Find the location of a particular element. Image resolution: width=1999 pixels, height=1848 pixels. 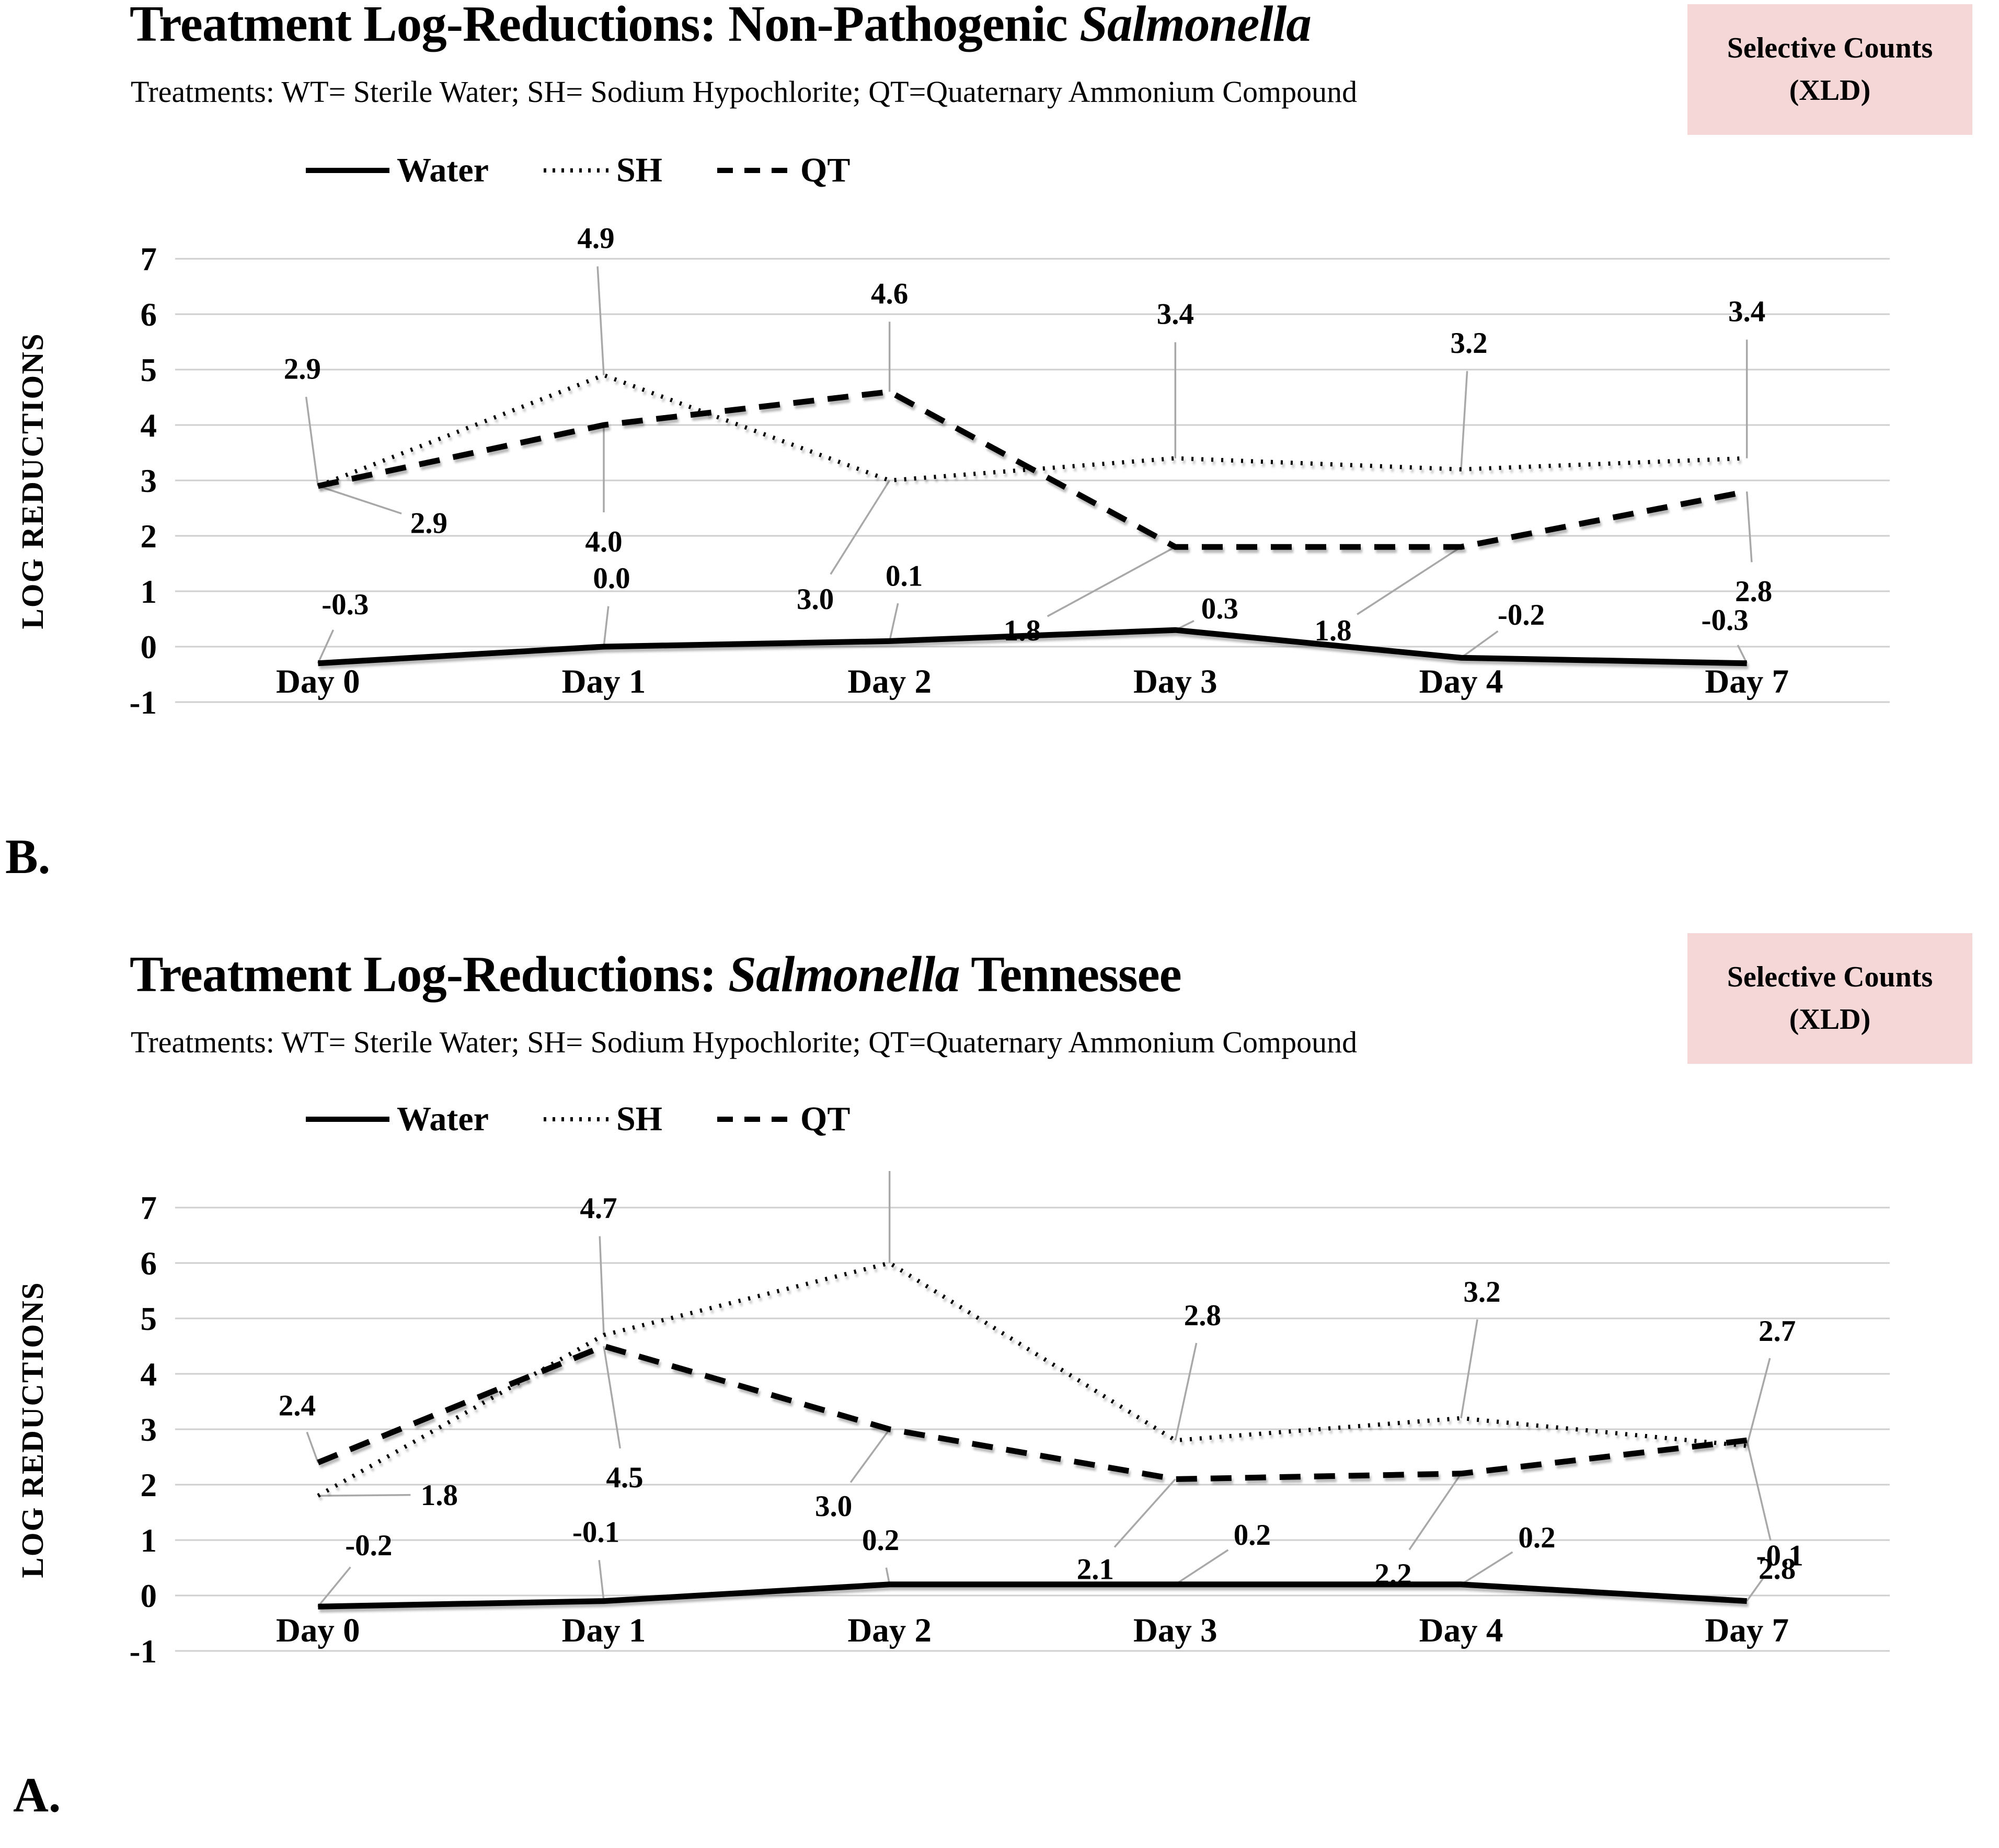

legend-swatch-sh-line is located at coordinates (576, 1119).